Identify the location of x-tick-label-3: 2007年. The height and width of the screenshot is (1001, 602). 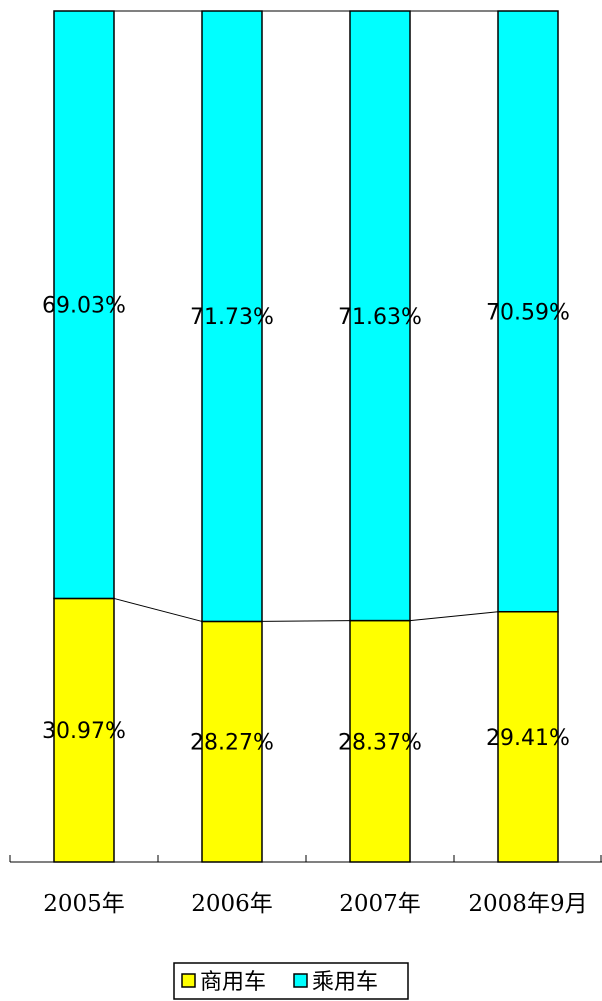
(380, 904).